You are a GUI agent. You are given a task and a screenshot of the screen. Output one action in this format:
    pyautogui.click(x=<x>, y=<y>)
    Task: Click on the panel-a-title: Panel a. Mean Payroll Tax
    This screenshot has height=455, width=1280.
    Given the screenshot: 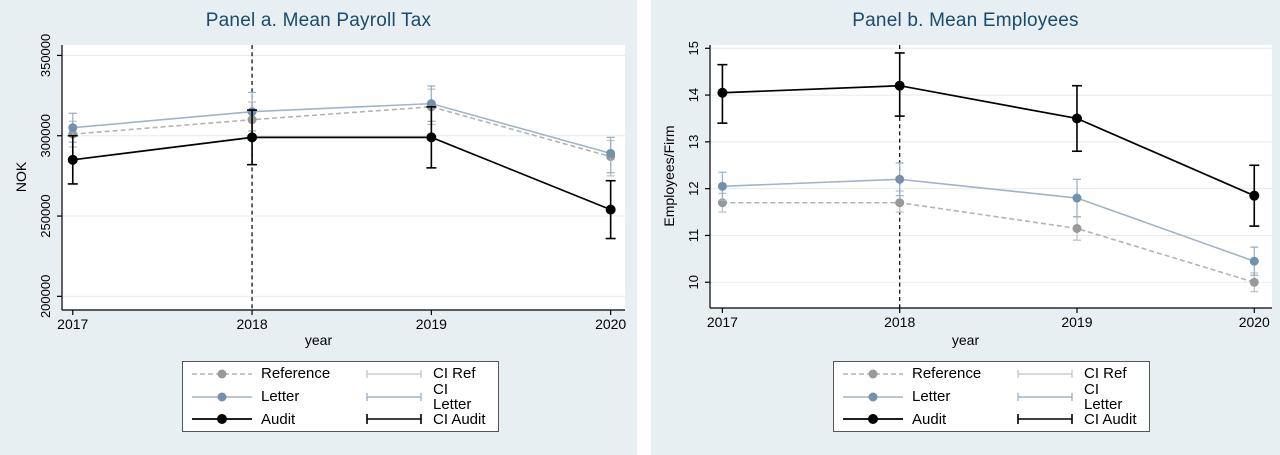 What is the action you would take?
    pyautogui.click(x=318, y=20)
    